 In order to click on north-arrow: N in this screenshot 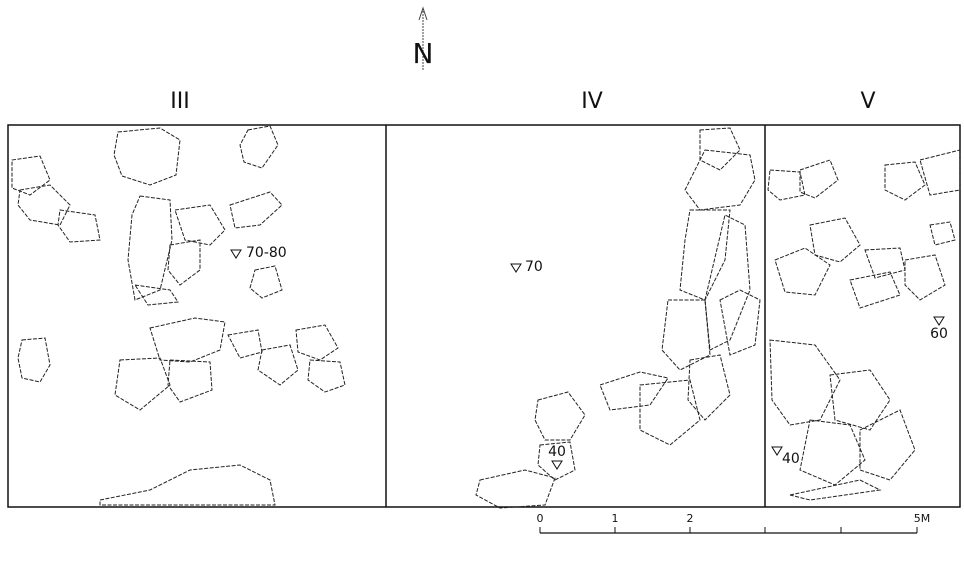, I will do `click(423, 38)`.